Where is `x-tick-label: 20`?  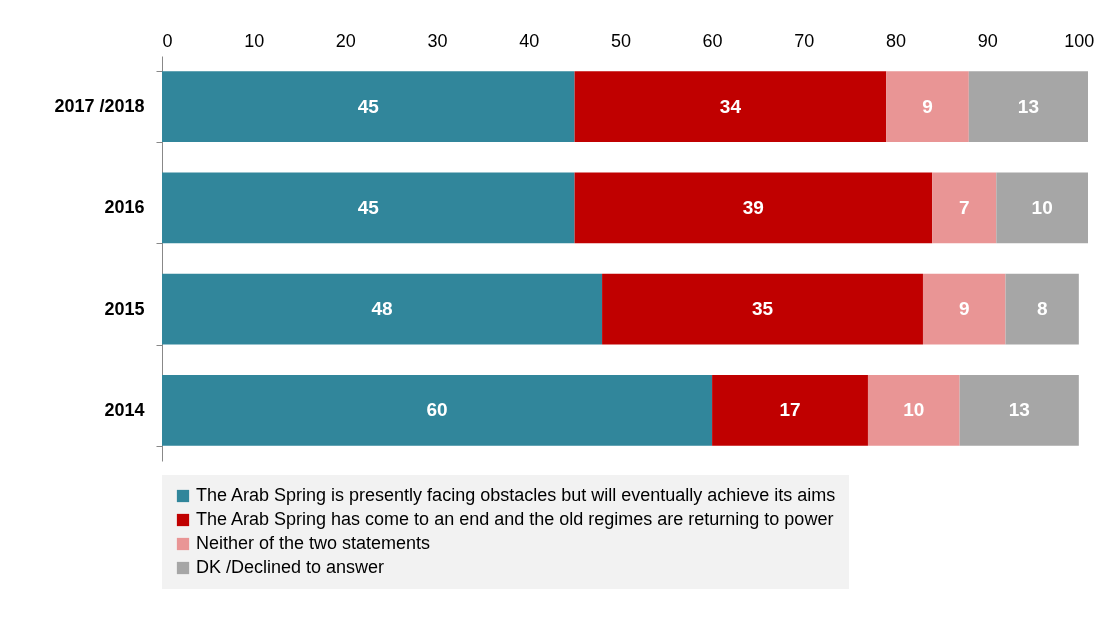
x-tick-label: 20 is located at coordinates (345, 40).